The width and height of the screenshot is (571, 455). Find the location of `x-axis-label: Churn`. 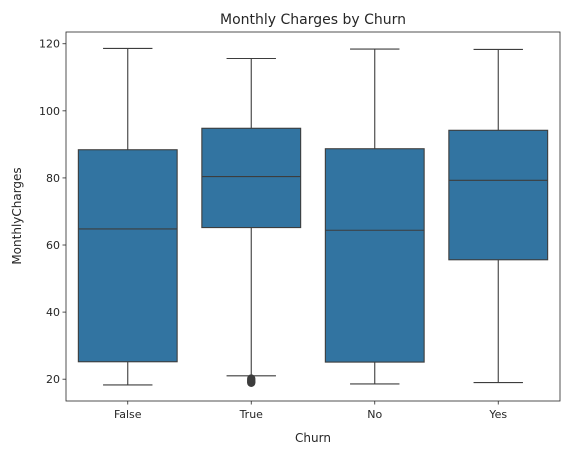

x-axis-label: Churn is located at coordinates (313, 438).